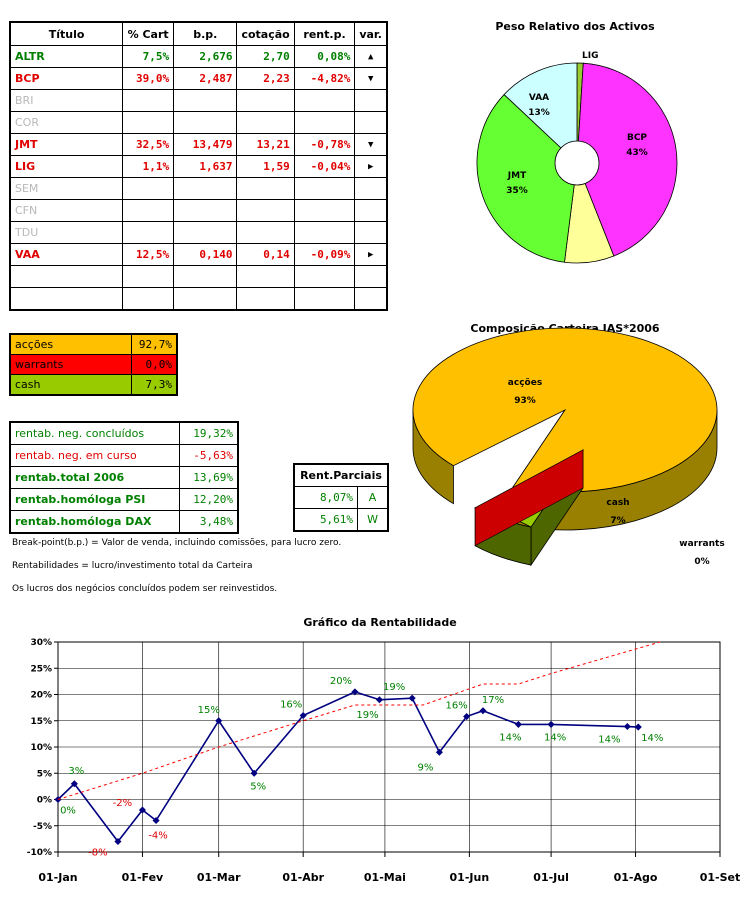  I want to click on composition-label: acções, so click(70, 344).